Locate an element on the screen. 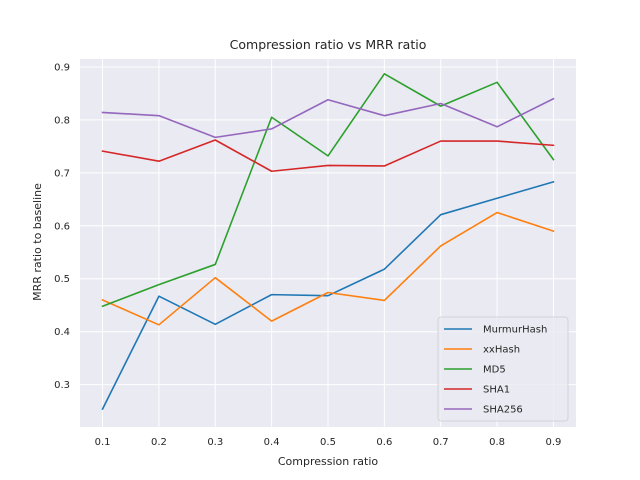  y-tick-label: 0.8 is located at coordinates (62, 120).